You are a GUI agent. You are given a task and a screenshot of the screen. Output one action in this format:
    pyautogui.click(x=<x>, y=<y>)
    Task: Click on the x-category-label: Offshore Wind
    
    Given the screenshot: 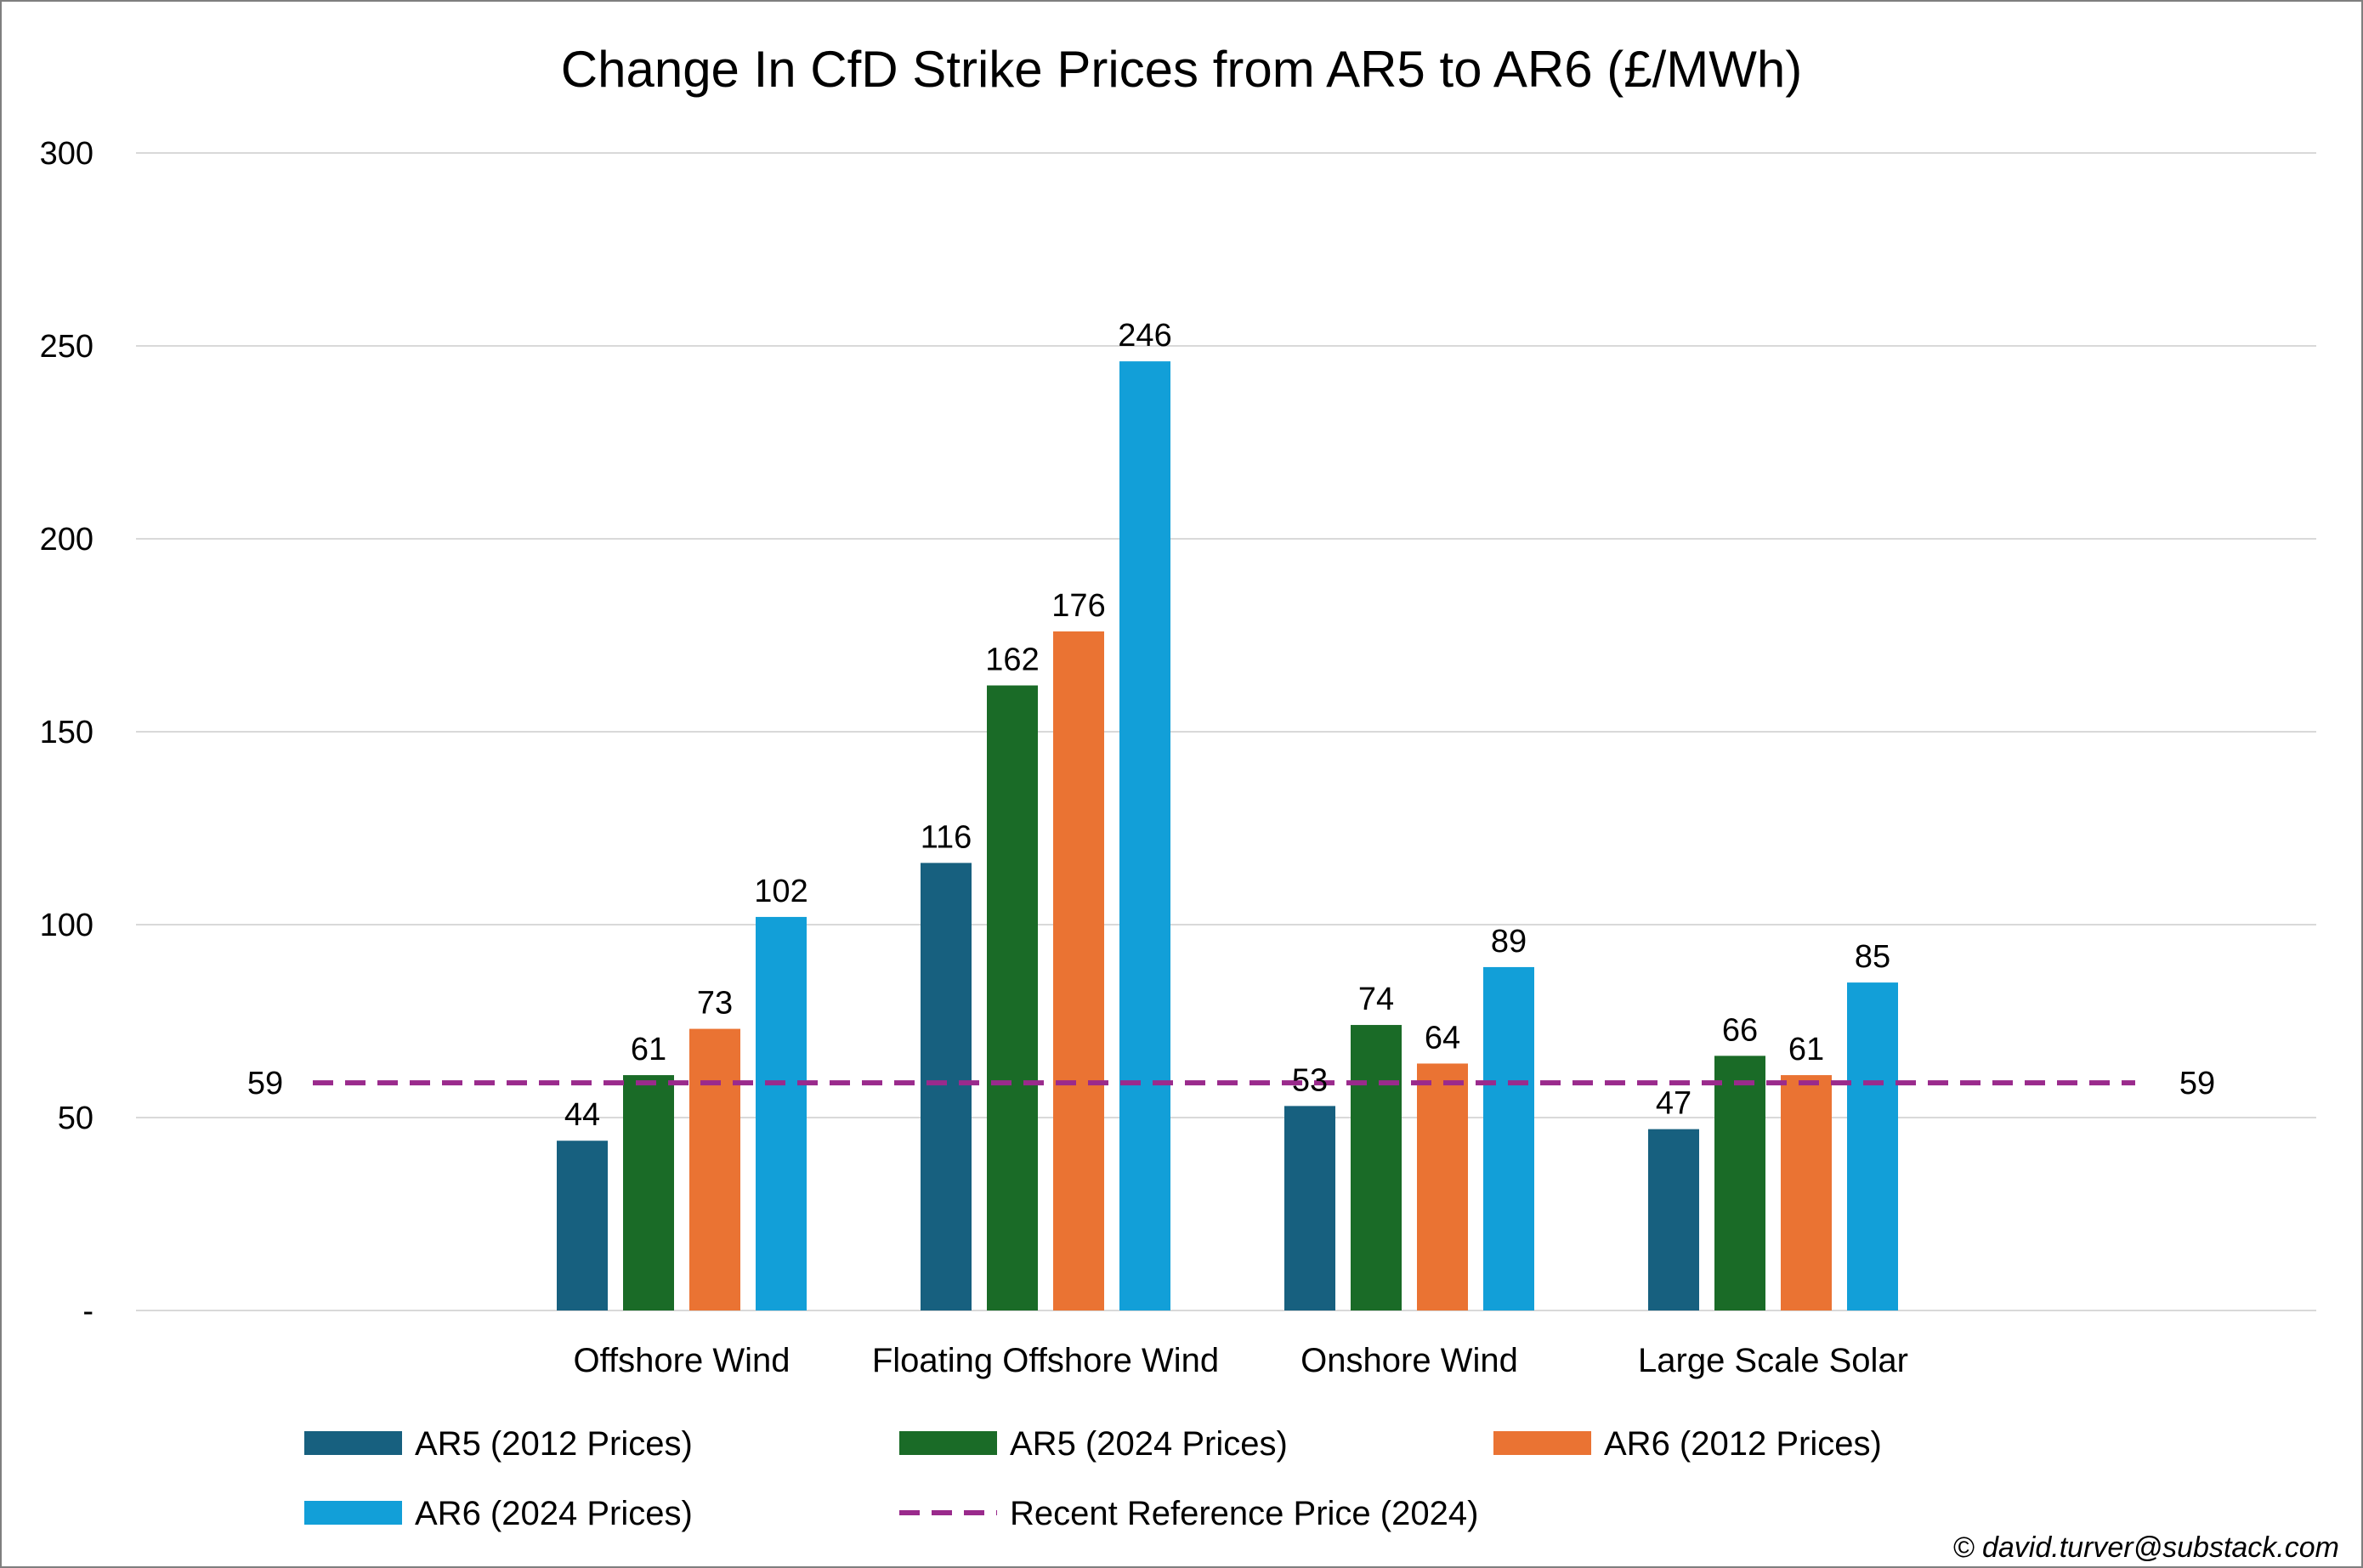 What is the action you would take?
    pyautogui.click(x=682, y=1360)
    